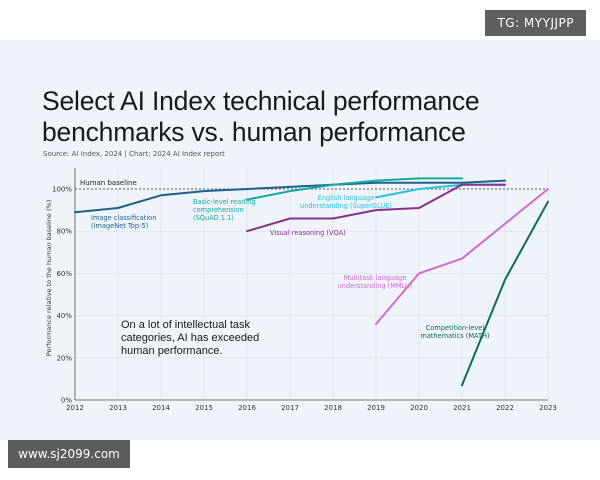 The height and width of the screenshot is (480, 600). I want to click on x-tick-label: 2012, so click(75, 408).